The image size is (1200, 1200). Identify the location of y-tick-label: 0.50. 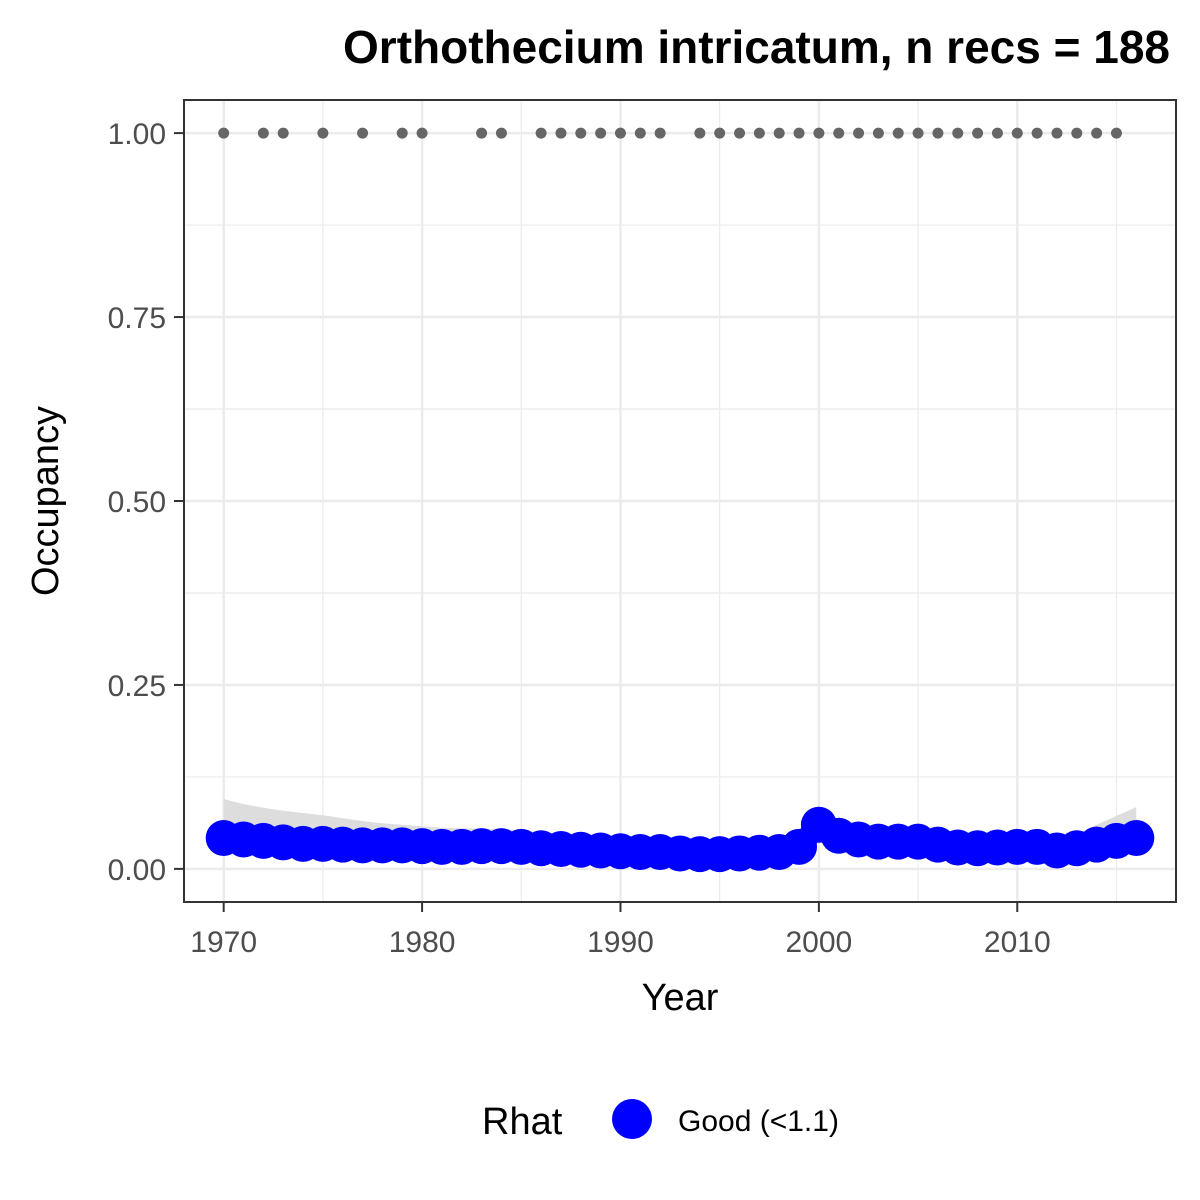
(137, 502).